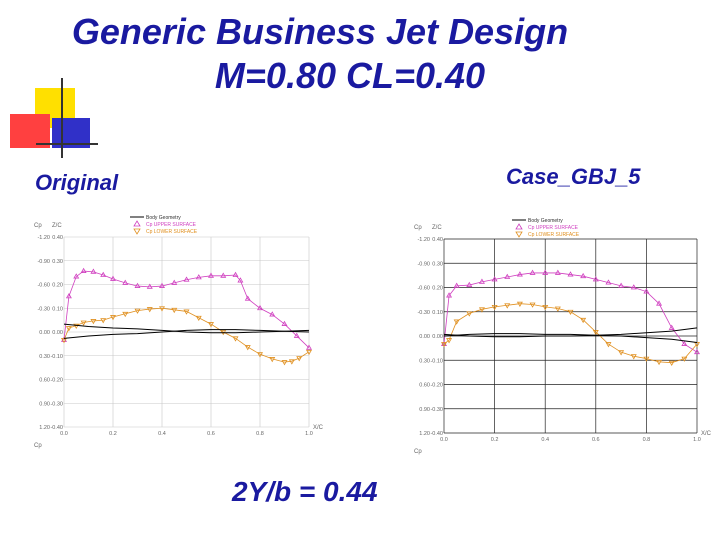 This screenshot has height=540, width=720. I want to click on lower-surface-line, so click(570, 333).